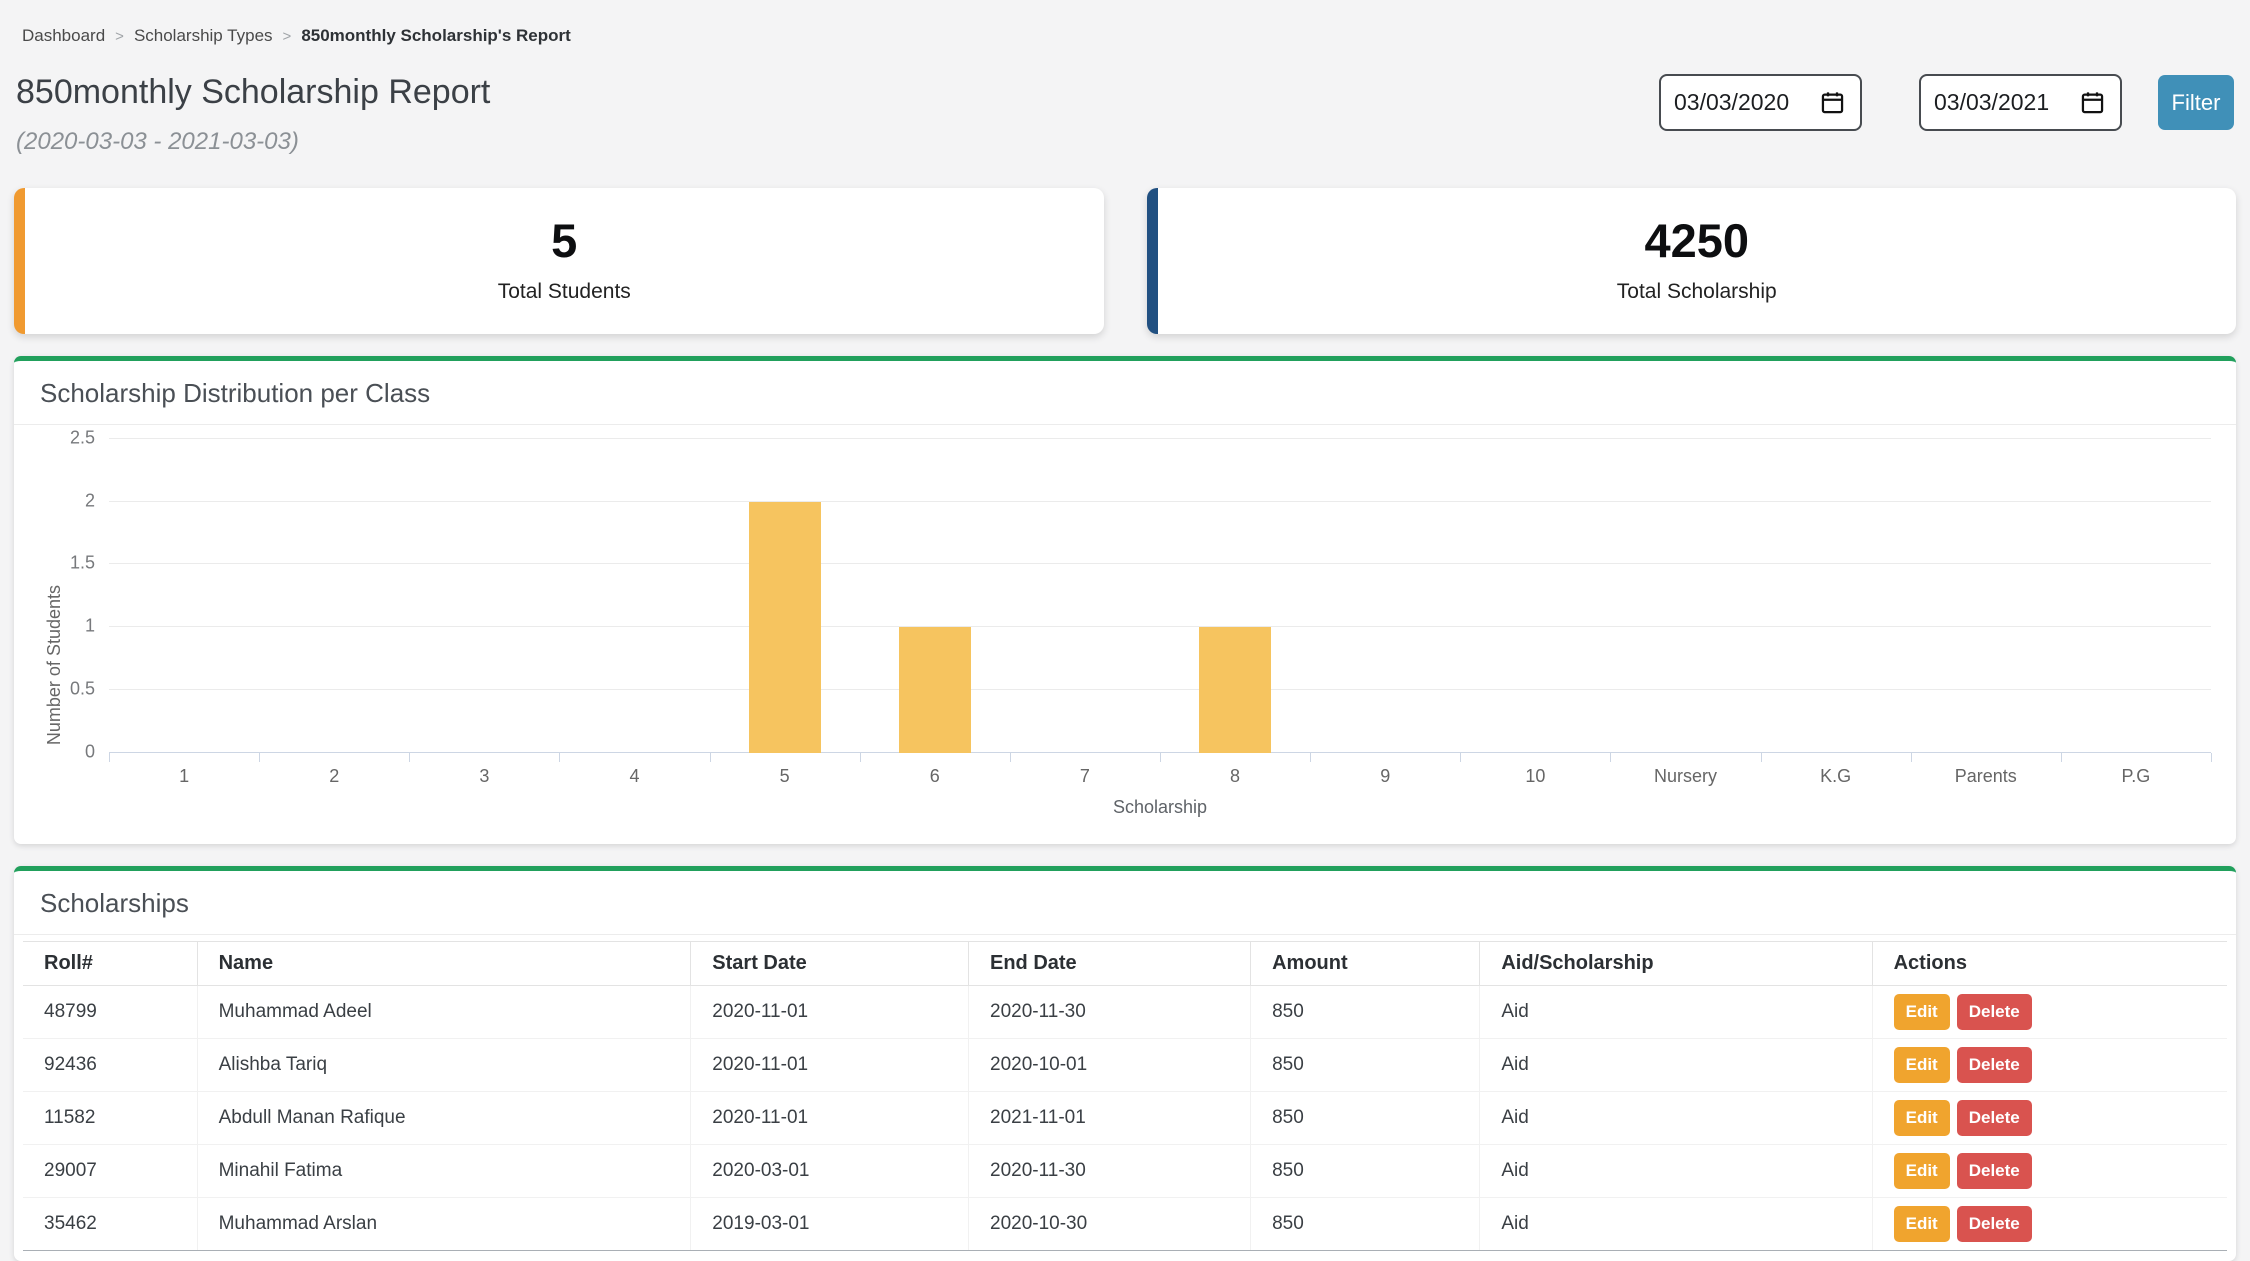 The width and height of the screenshot is (2250, 1261). I want to click on x-tick-label: 5, so click(784, 775).